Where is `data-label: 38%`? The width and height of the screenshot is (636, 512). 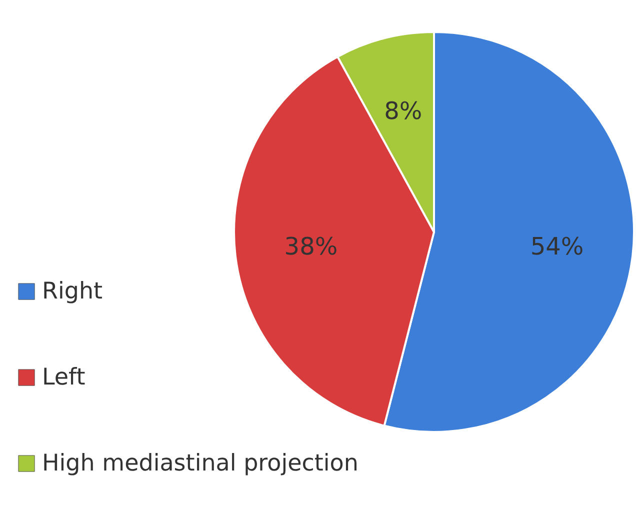 data-label: 38% is located at coordinates (311, 246).